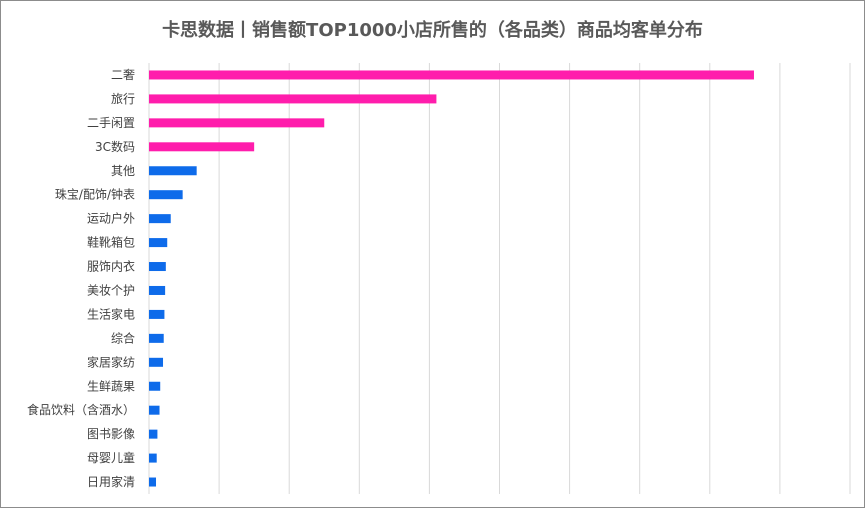 The width and height of the screenshot is (865, 508). What do you see at coordinates (111, 218) in the screenshot?
I see `category-label: 运动户外` at bounding box center [111, 218].